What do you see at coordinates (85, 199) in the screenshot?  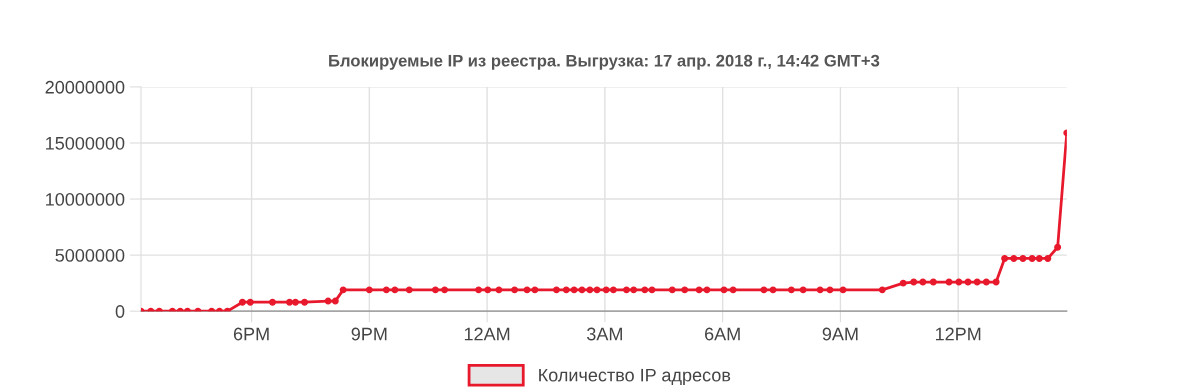 I see `y-tick-label: 10000000` at bounding box center [85, 199].